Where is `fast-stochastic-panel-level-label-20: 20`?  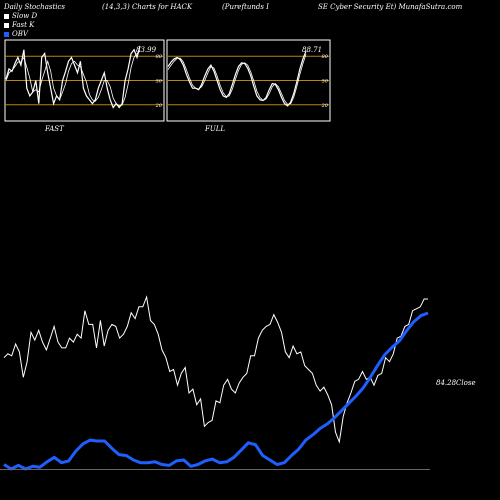
fast-stochastic-panel-level-label-20: 20 is located at coordinates (159, 106).